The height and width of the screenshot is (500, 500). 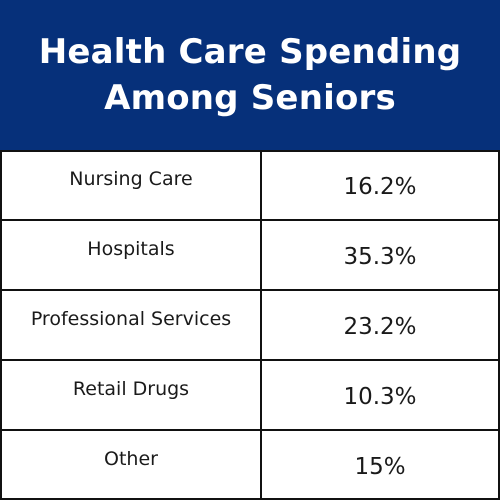 I want to click on percentage-value-cell: 10.3%, so click(x=379, y=395).